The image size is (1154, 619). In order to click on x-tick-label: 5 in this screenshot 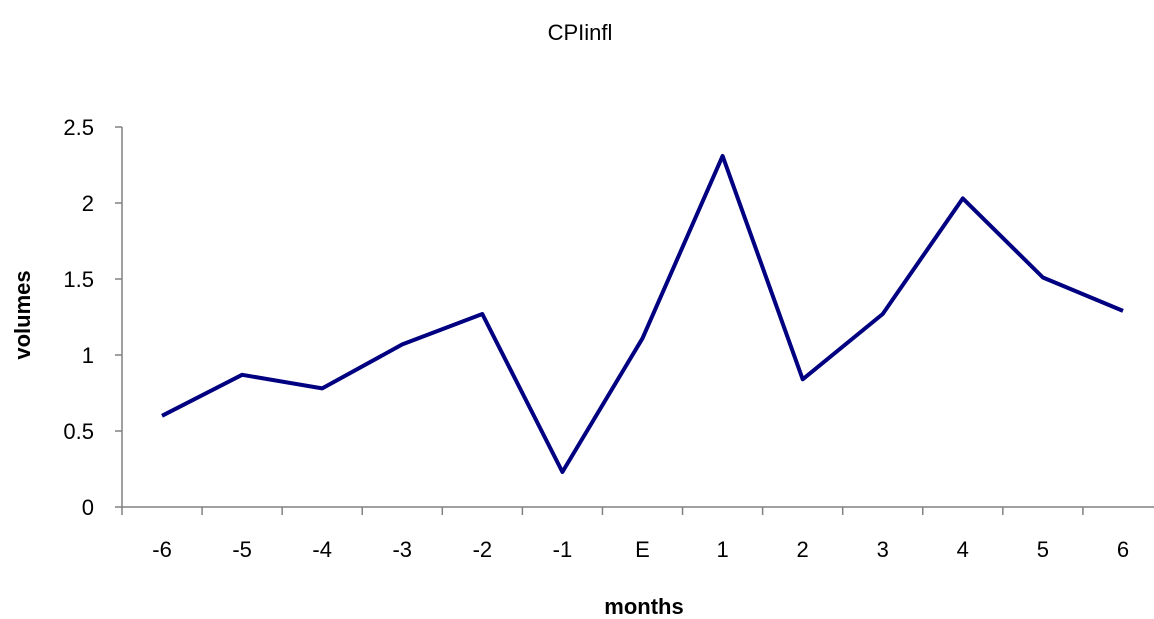, I will do `click(1043, 549)`.